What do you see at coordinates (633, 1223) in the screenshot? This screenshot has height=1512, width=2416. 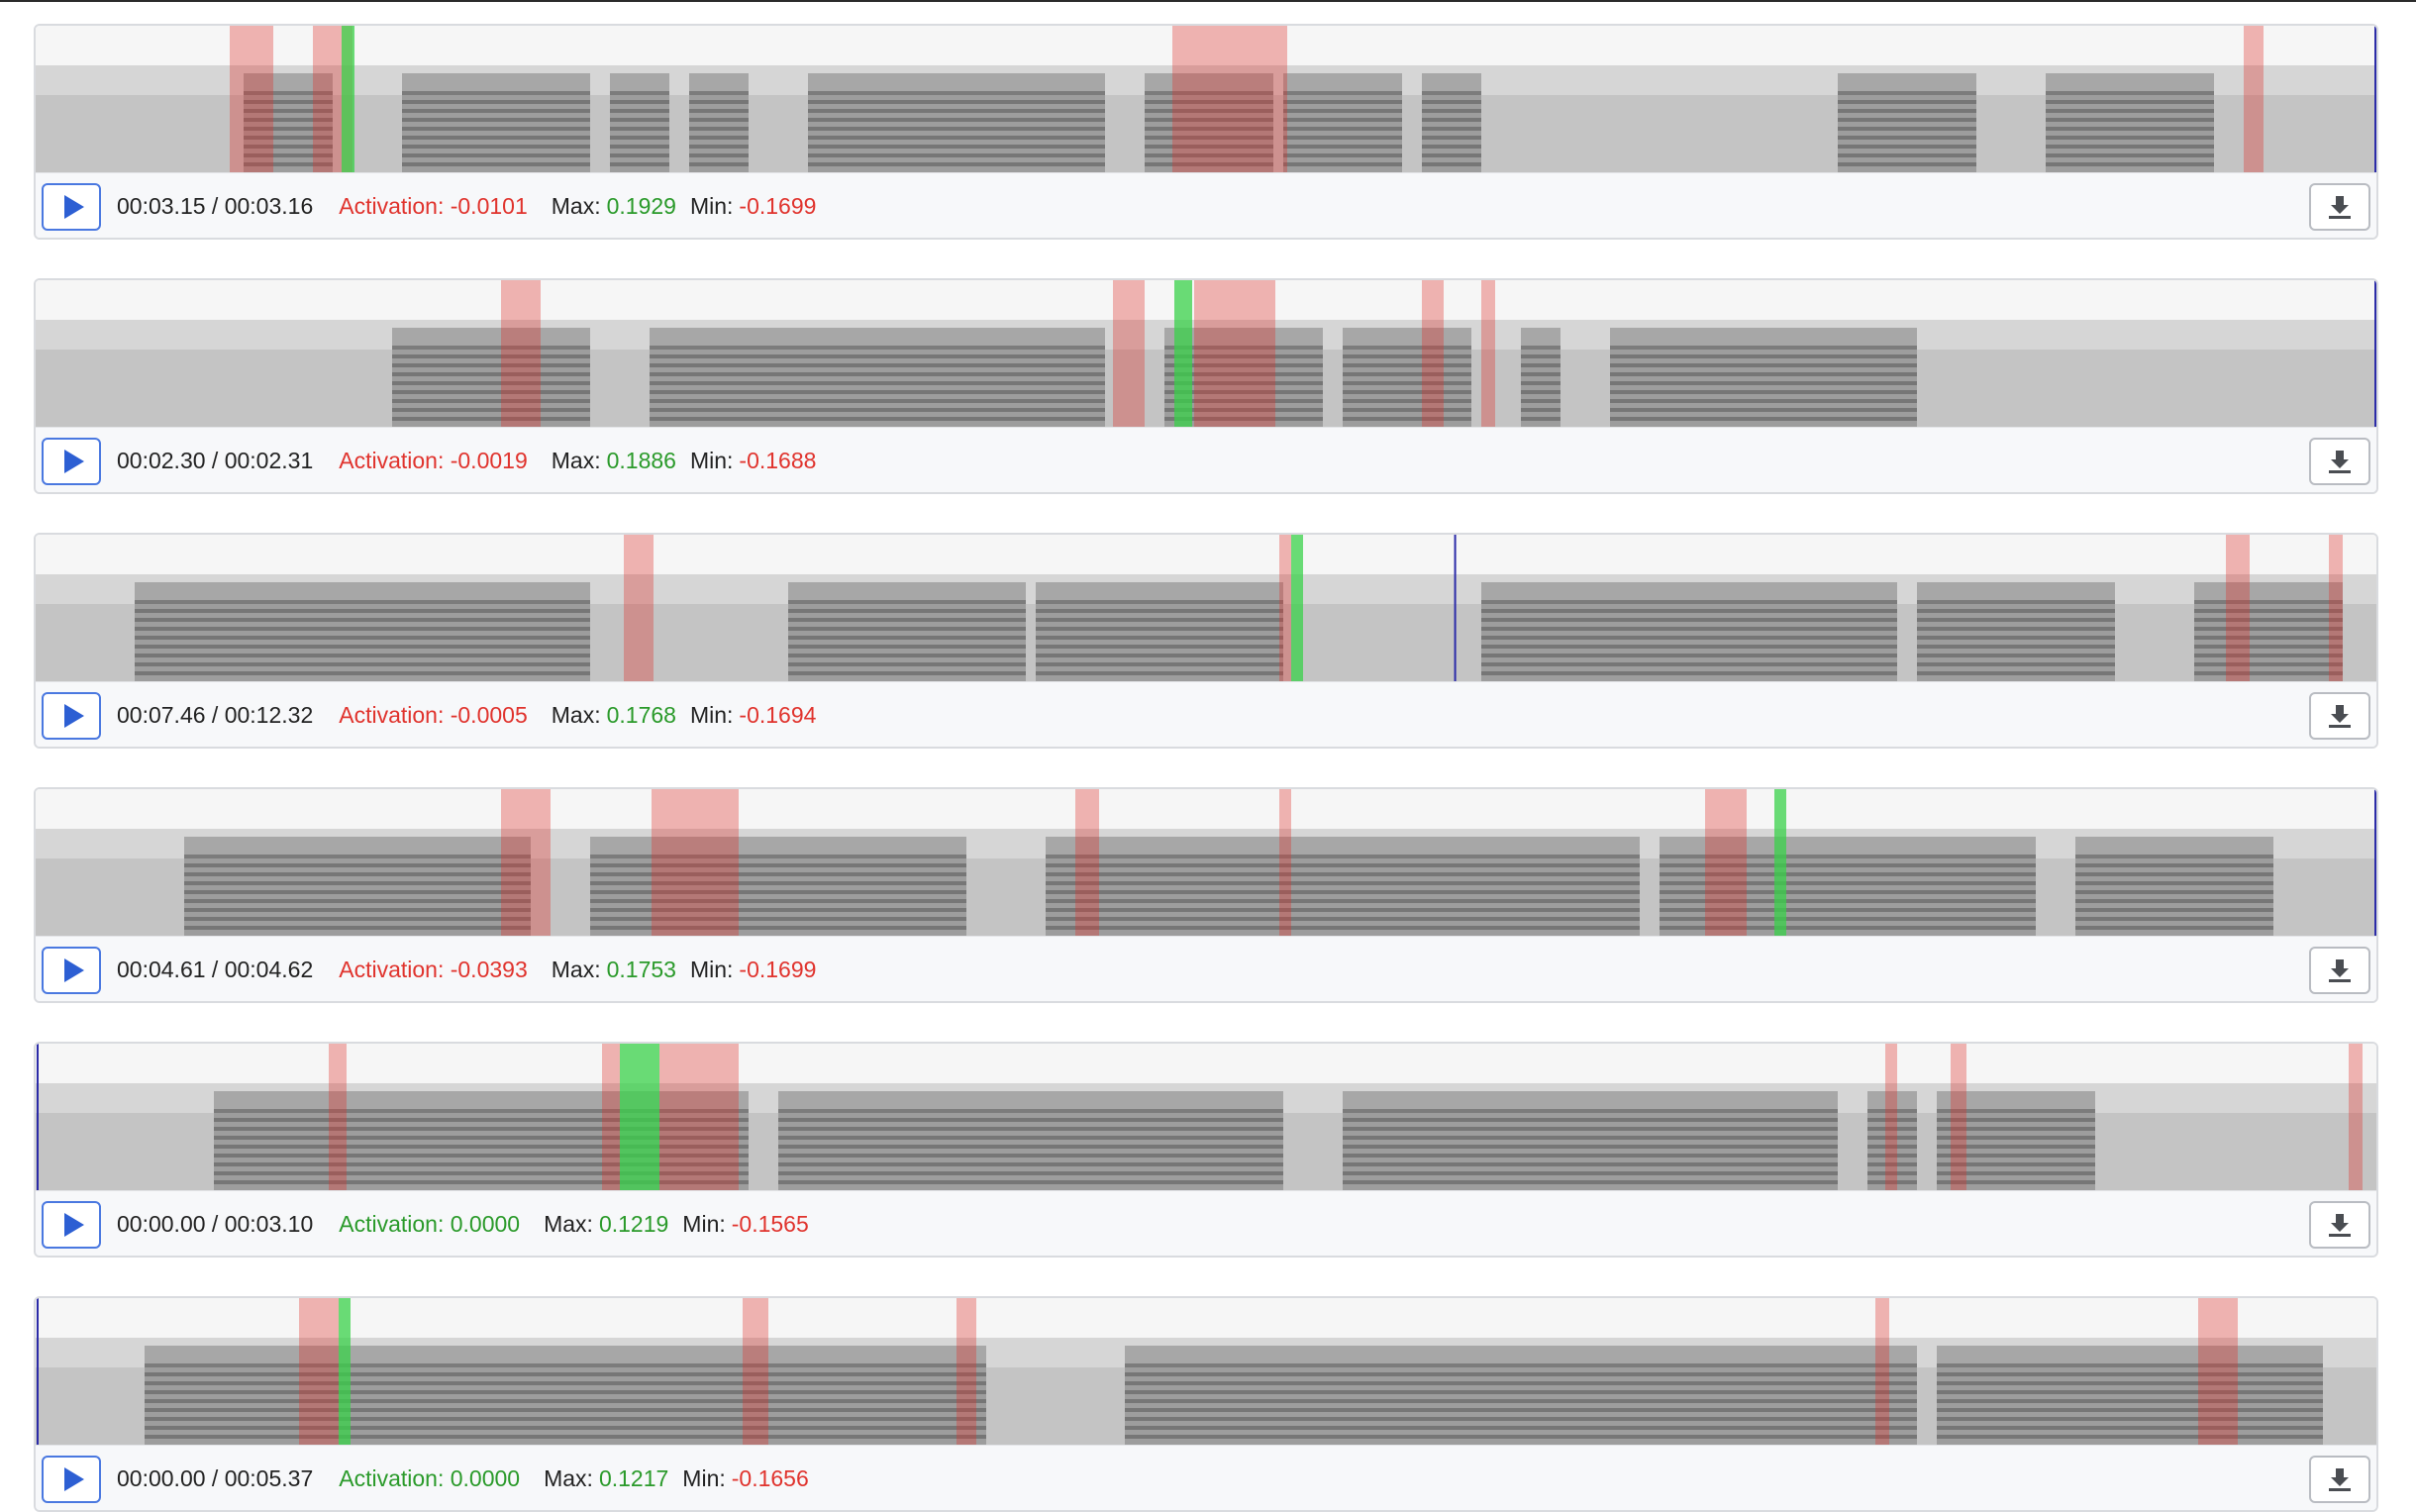 I see `max-value: 0.1219` at bounding box center [633, 1223].